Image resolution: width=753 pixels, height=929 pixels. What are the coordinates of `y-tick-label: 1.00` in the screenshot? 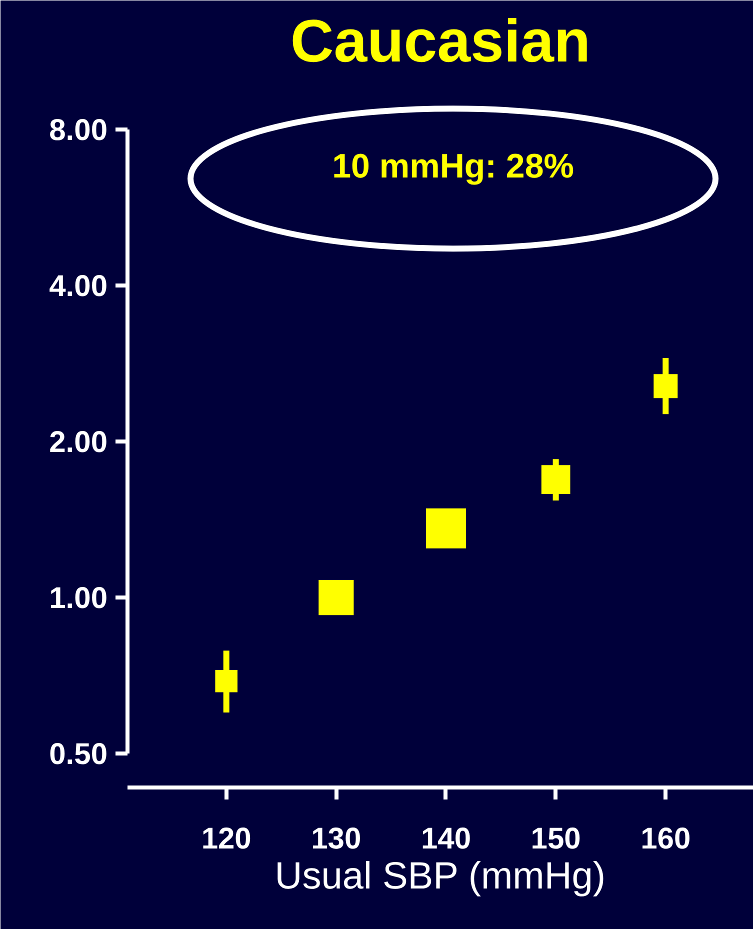 It's located at (78, 599).